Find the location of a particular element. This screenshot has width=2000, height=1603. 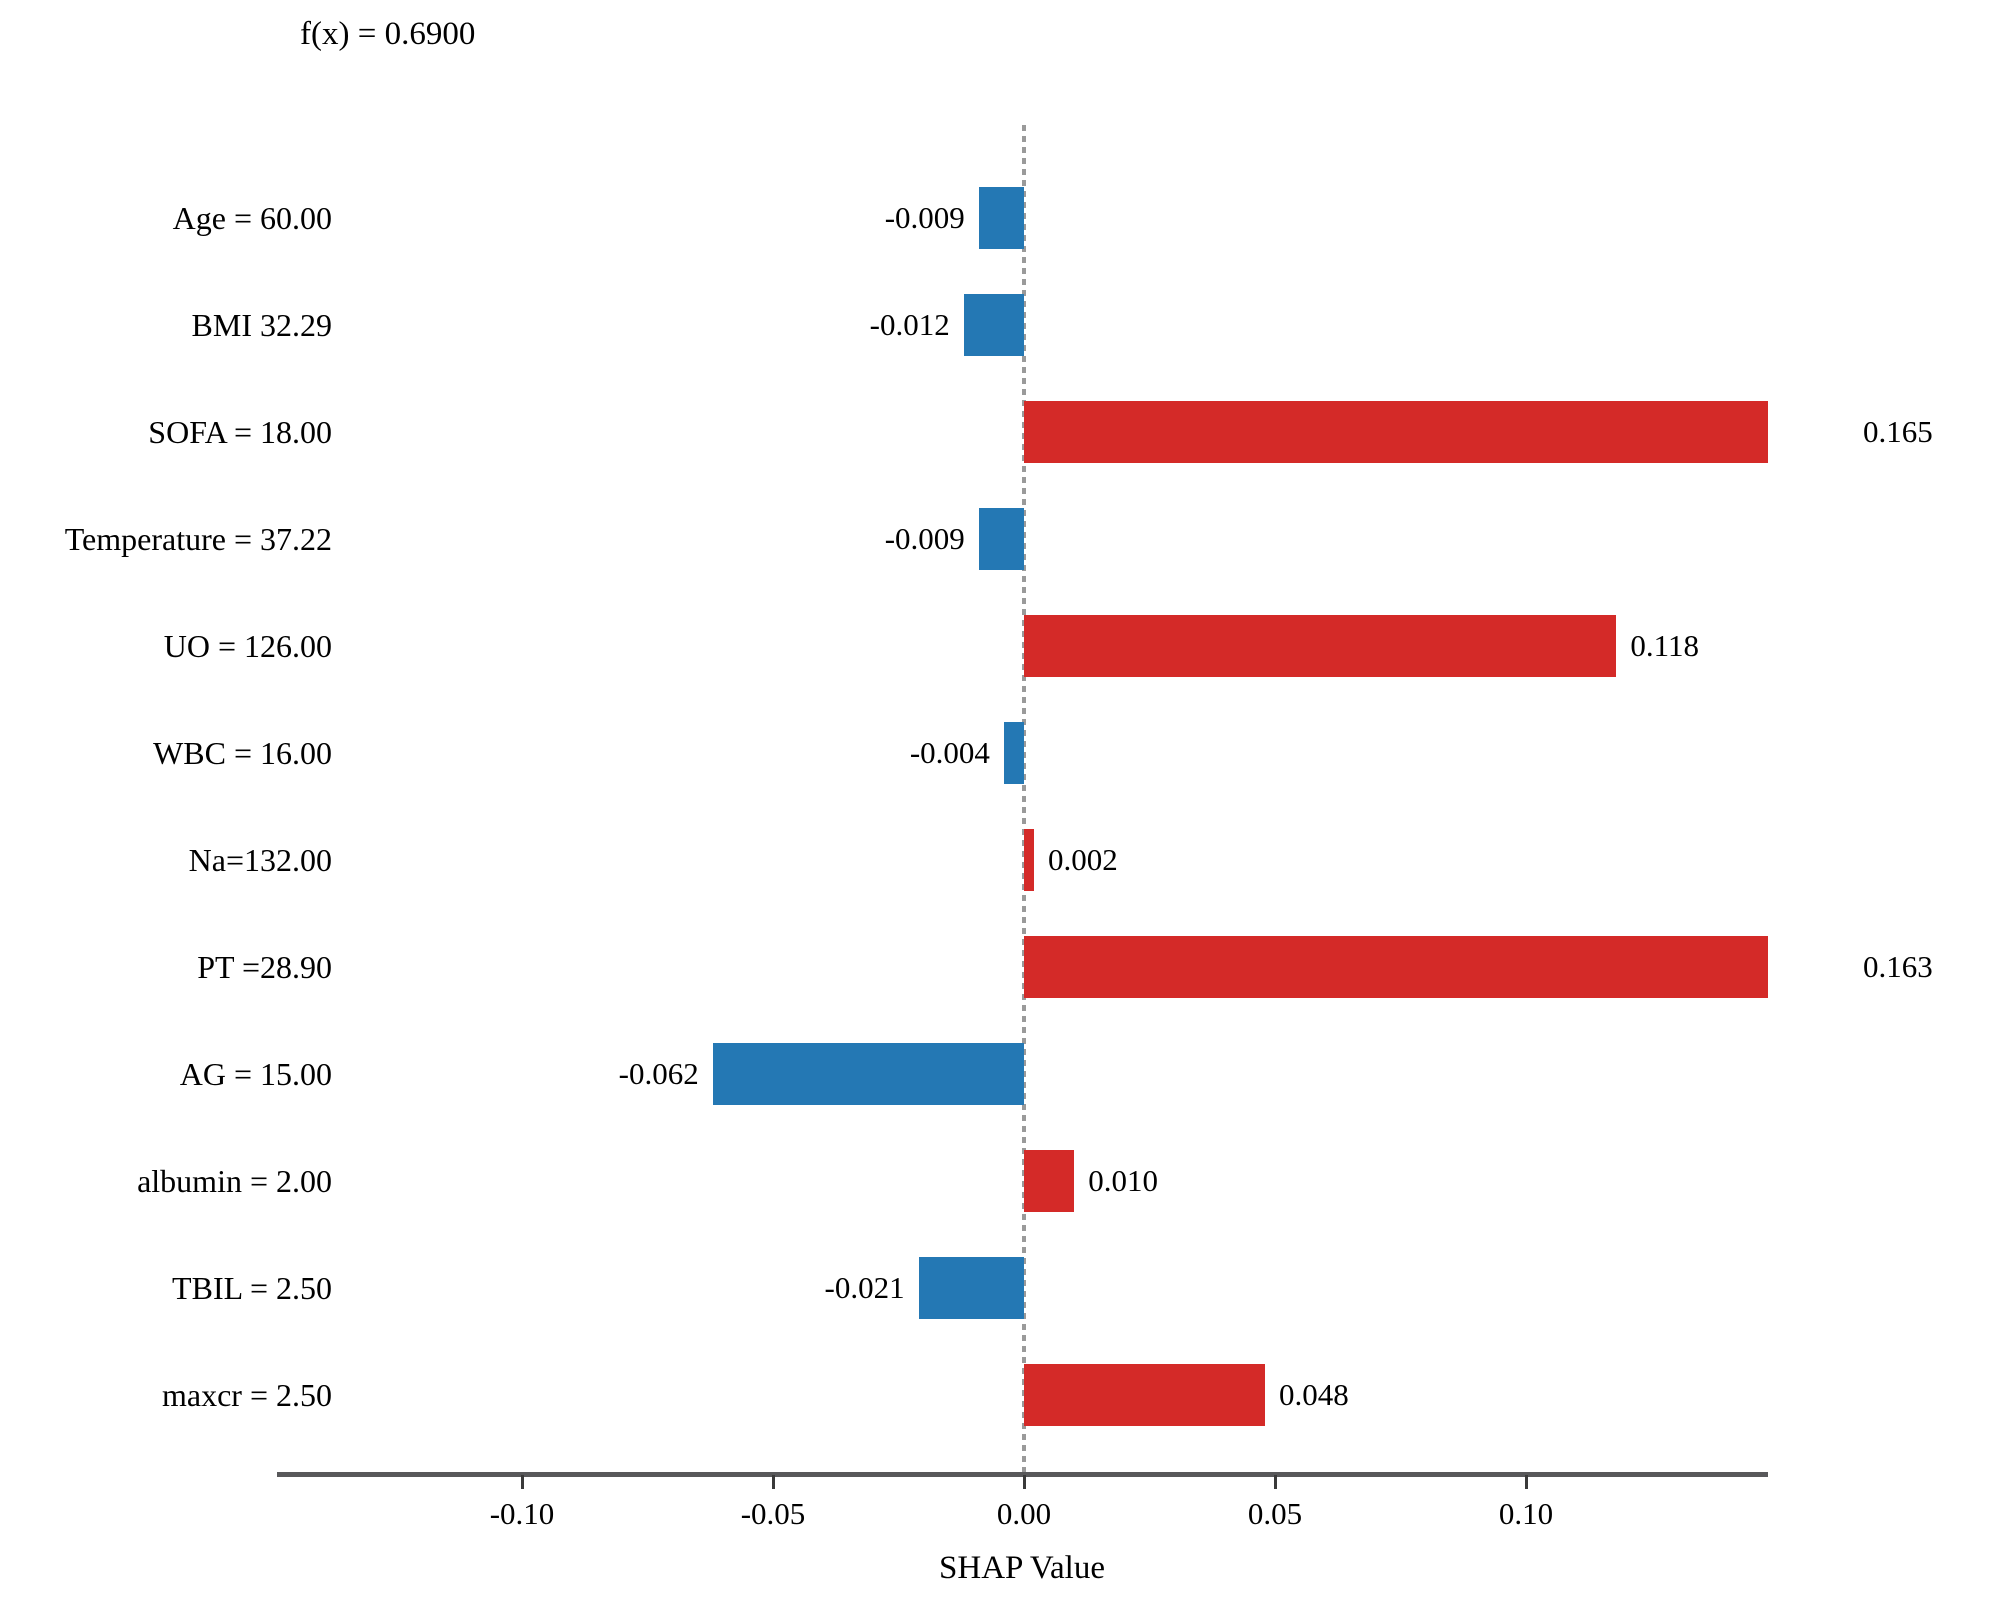

chart-title: f(x) = 0.6900 is located at coordinates (388, 34).